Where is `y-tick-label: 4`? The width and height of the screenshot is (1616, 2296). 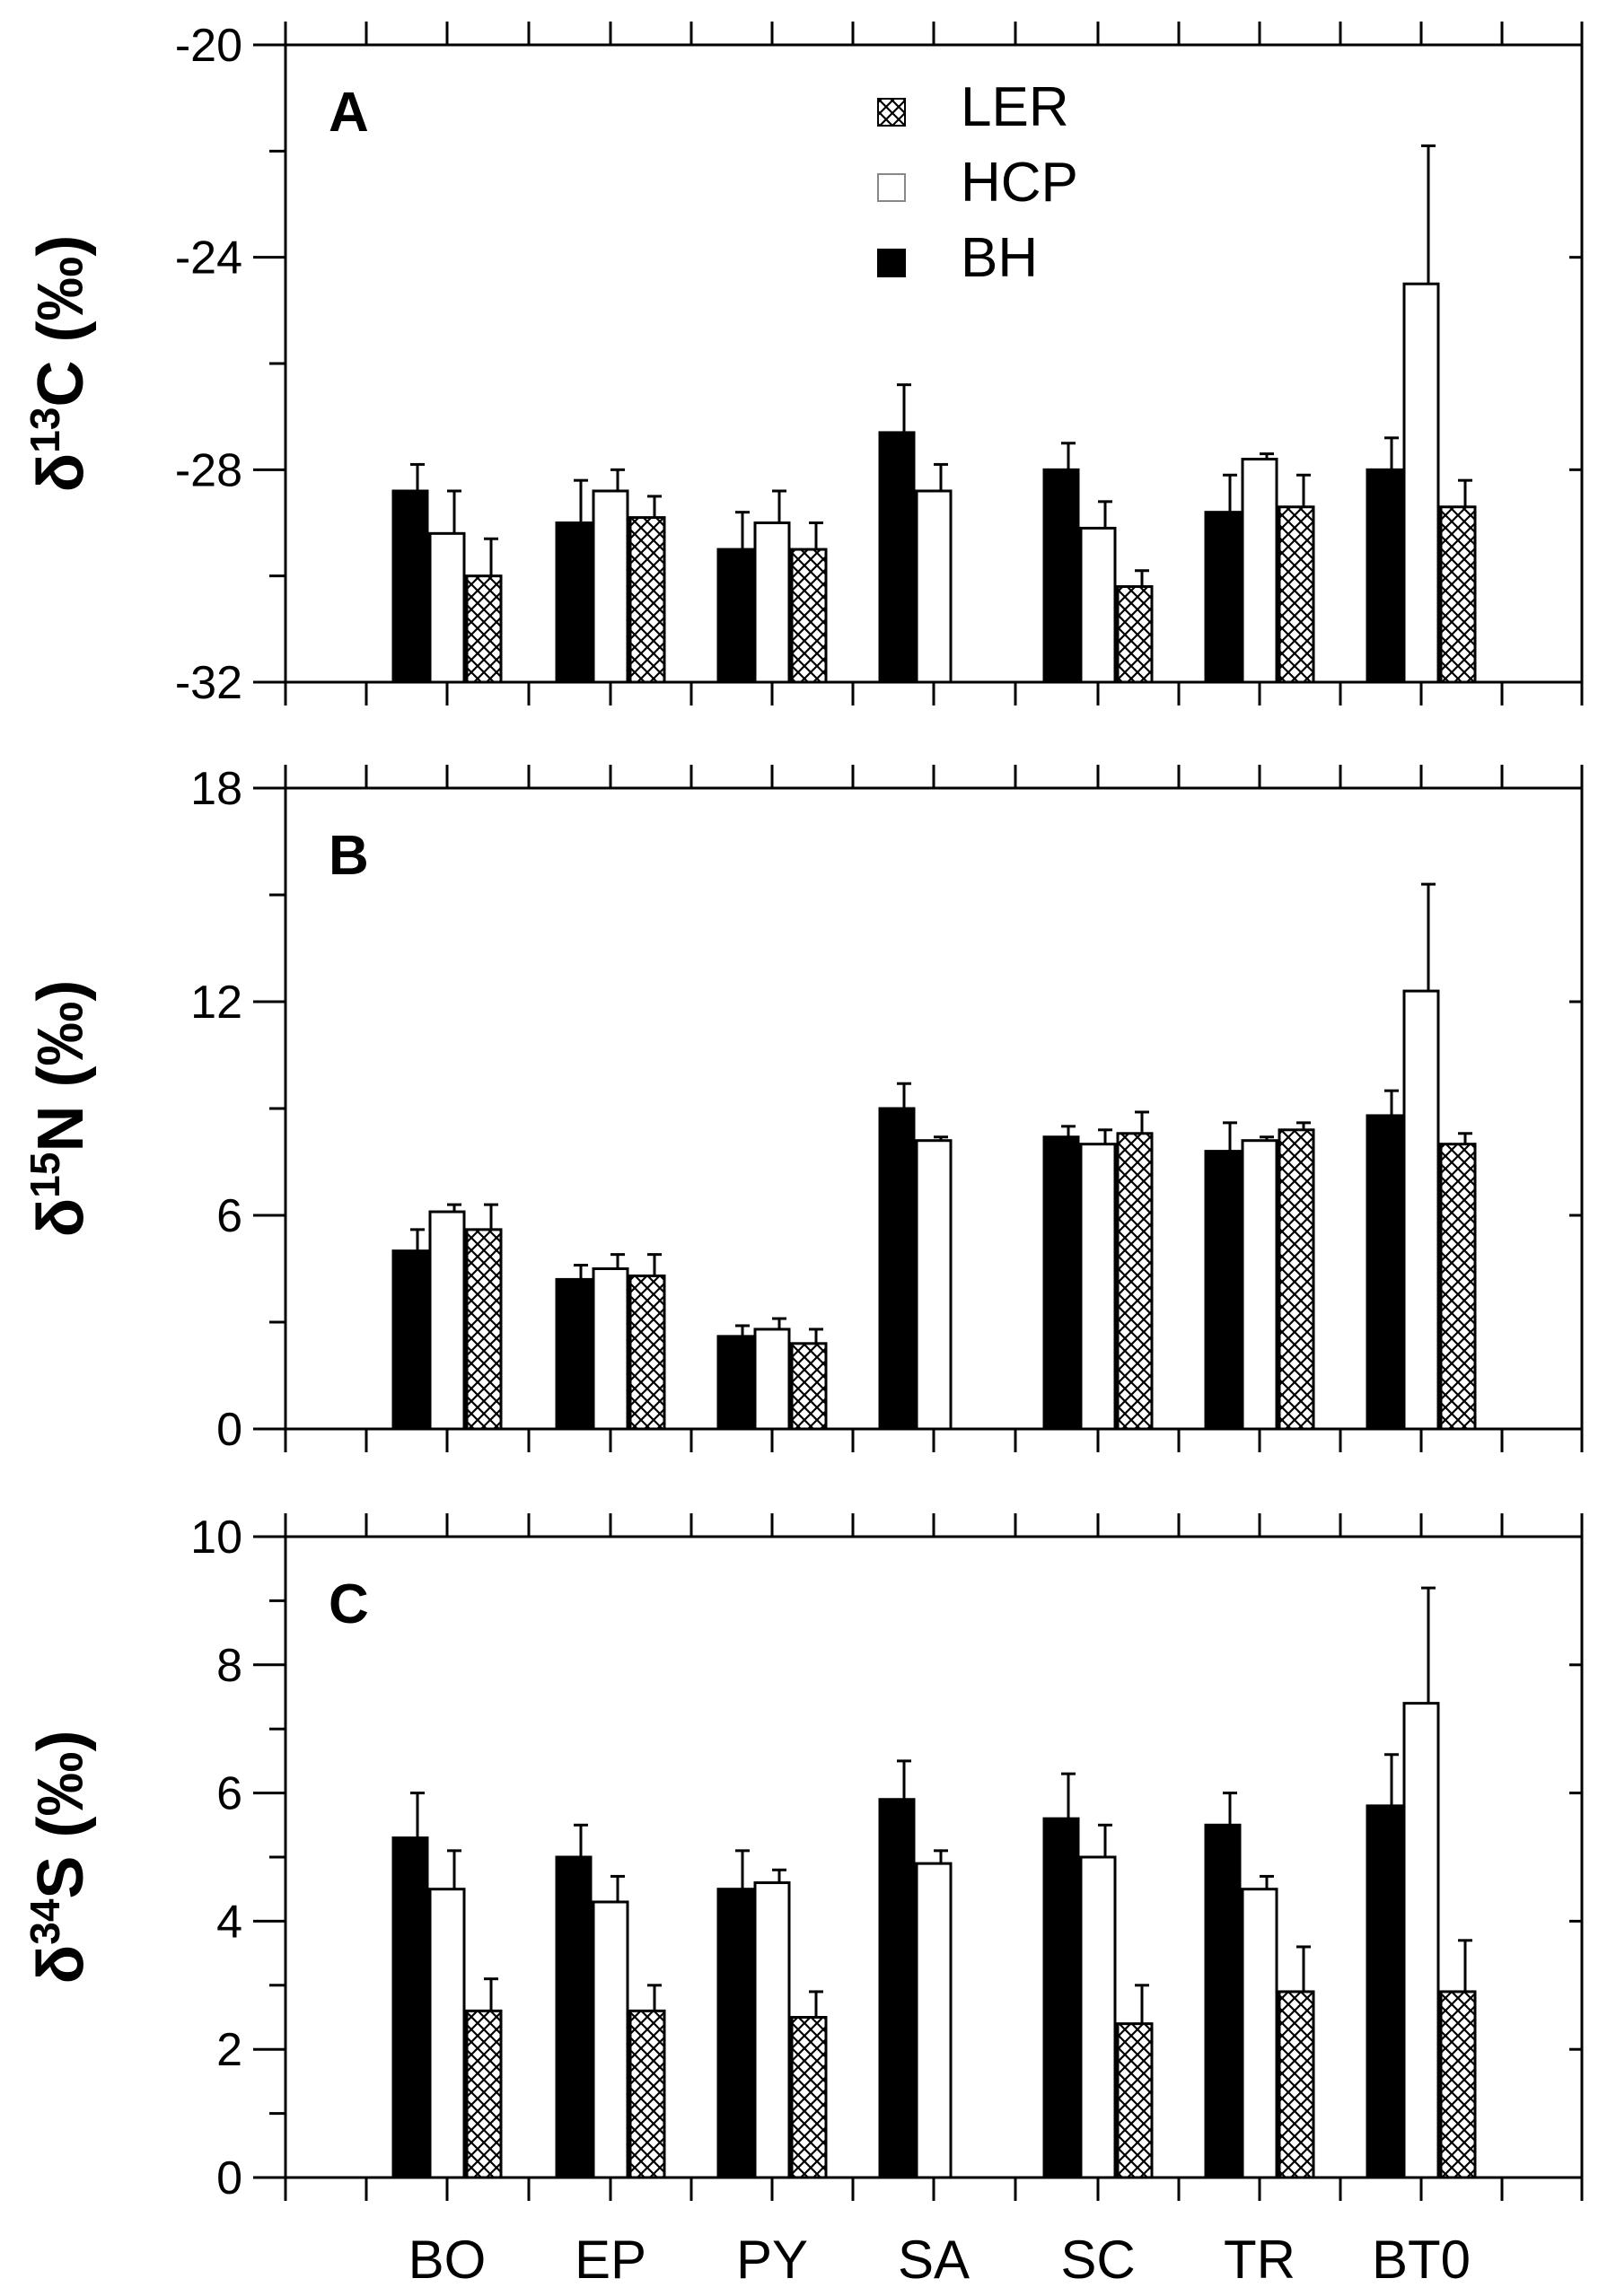 y-tick-label: 4 is located at coordinates (229, 1922).